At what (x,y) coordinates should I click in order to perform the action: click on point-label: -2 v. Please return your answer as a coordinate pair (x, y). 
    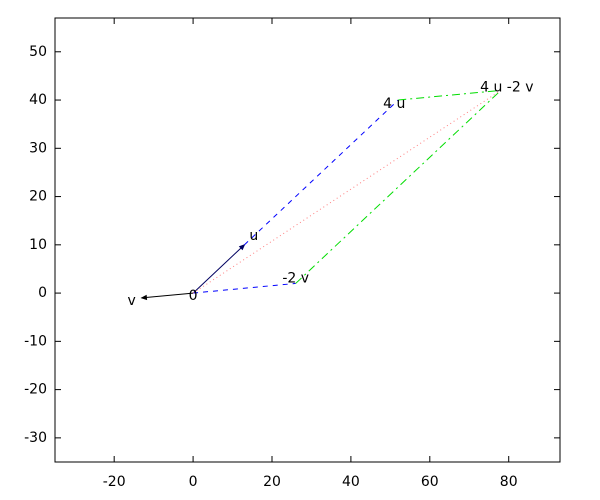
    Looking at the image, I should click on (295, 278).